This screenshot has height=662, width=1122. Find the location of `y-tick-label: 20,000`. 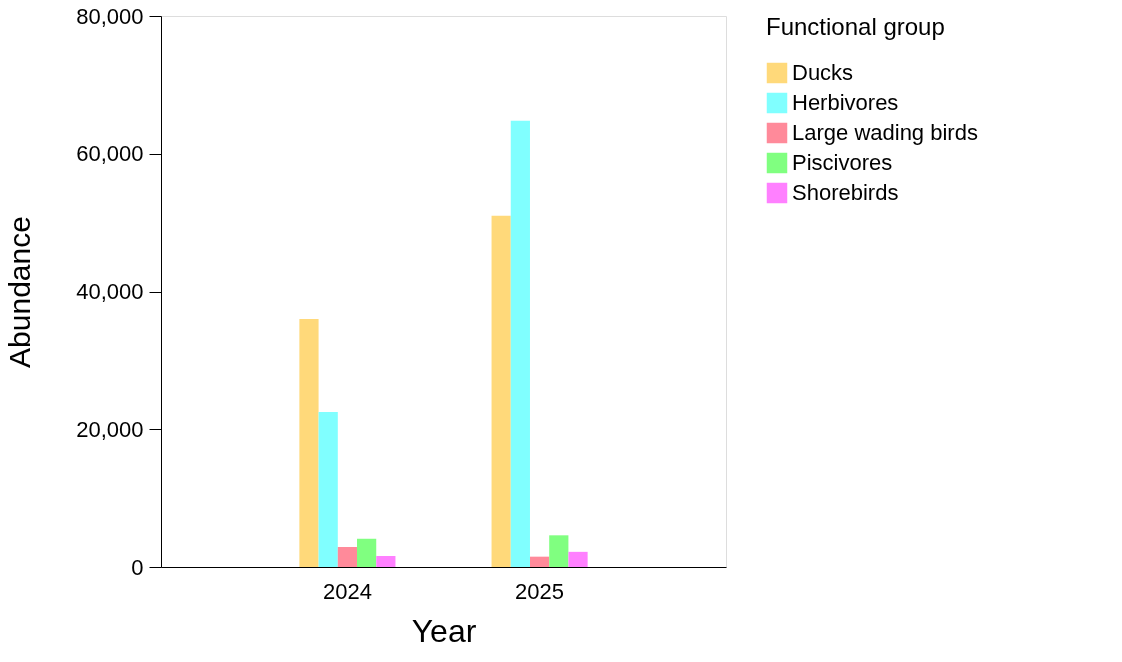

y-tick-label: 20,000 is located at coordinates (110, 429).